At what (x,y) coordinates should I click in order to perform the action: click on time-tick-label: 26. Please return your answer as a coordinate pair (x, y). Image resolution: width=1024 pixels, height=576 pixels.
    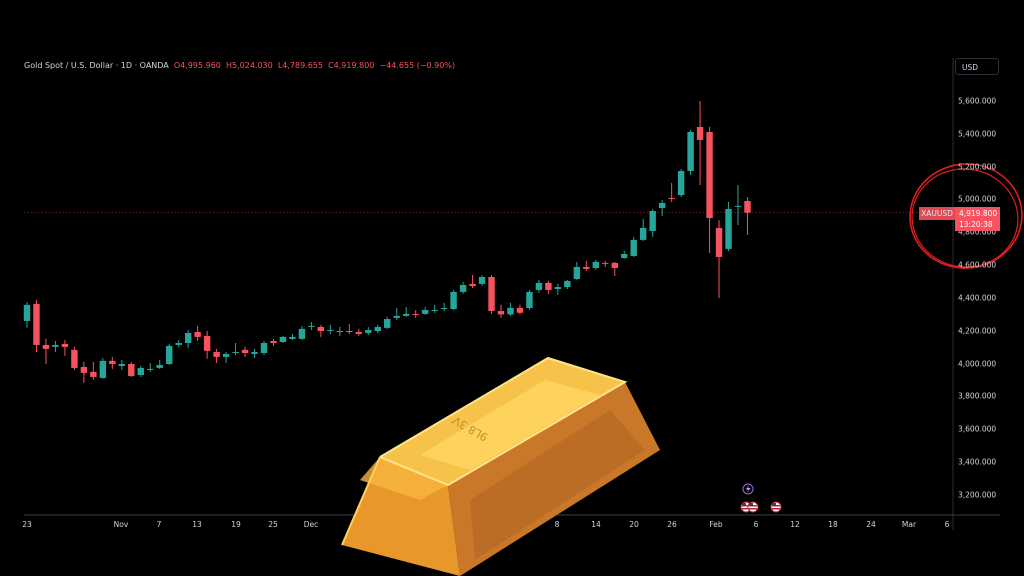
    Looking at the image, I should click on (672, 524).